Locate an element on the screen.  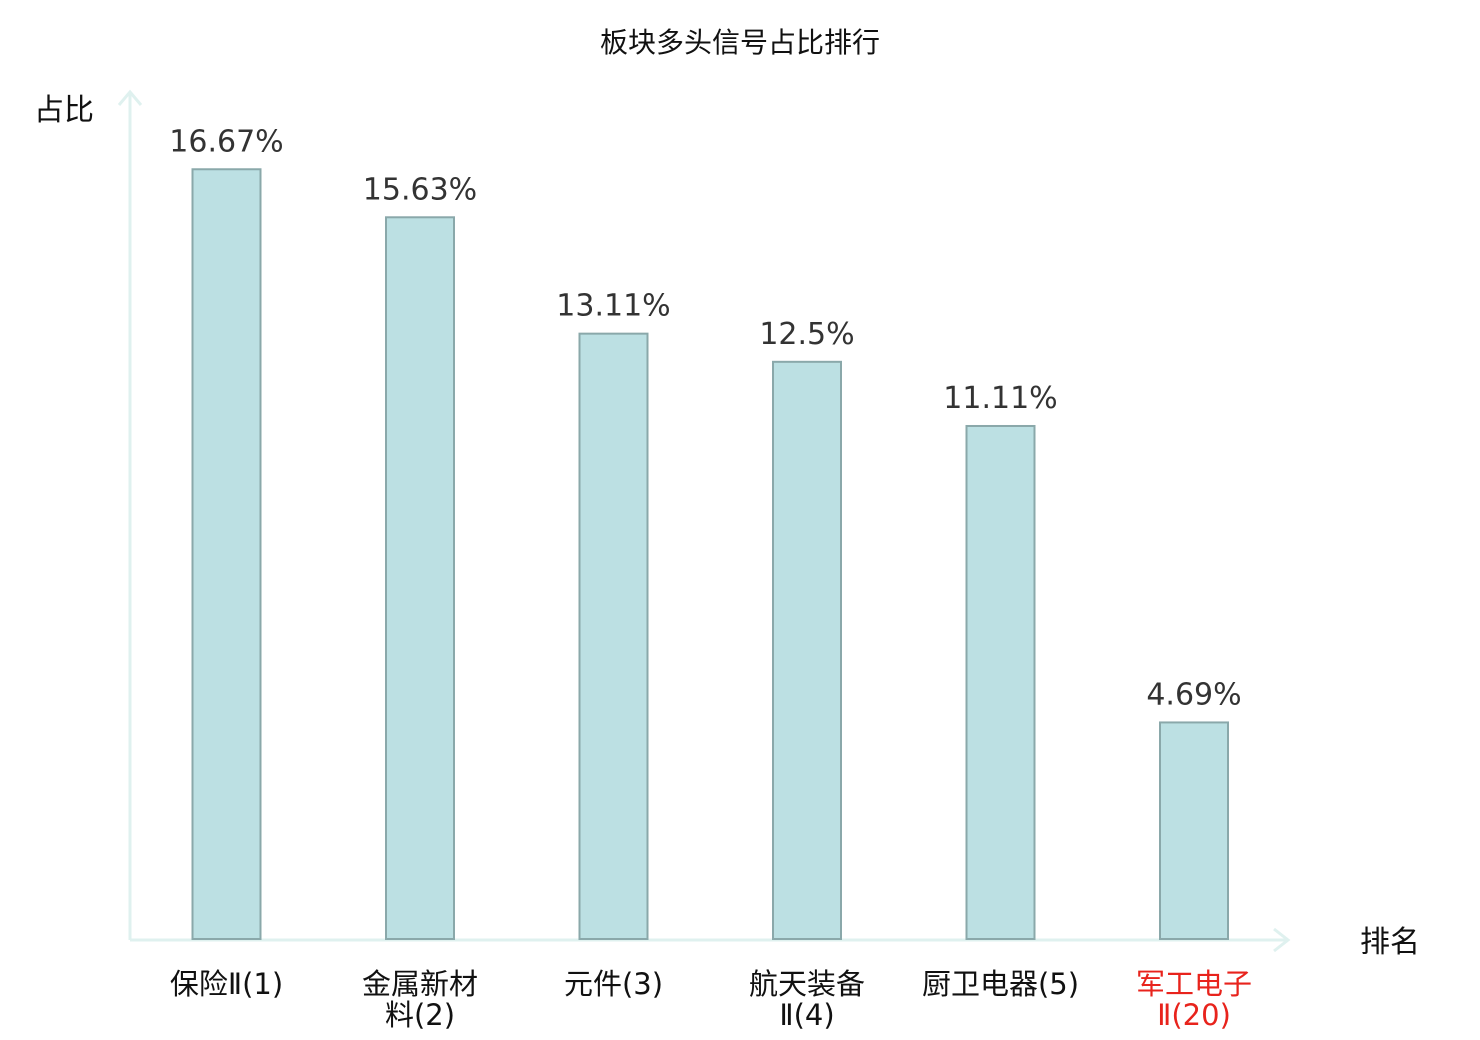
category-label: 保险Ⅱ(1) is located at coordinates (226, 984).